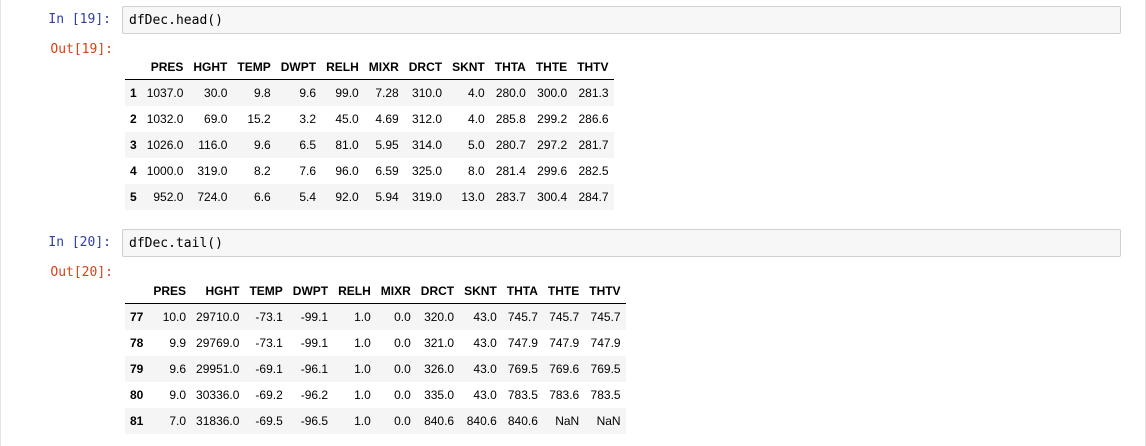 The height and width of the screenshot is (446, 1146). Describe the element at coordinates (176, 243) in the screenshot. I see `code-text-20: dfDec.tail()` at that location.